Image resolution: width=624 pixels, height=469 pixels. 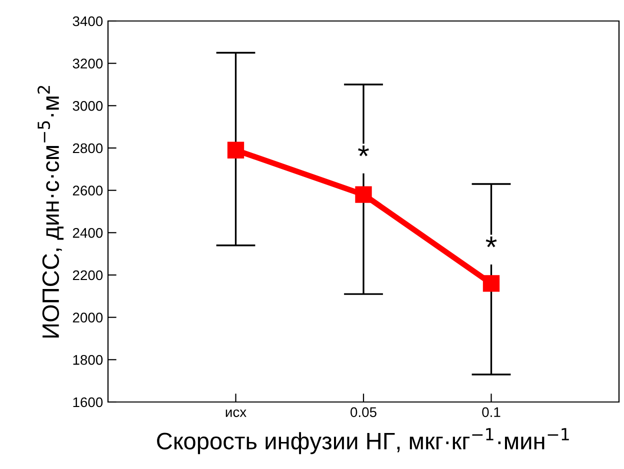 I want to click on y-tick-label: 2000, so click(x=87, y=317).